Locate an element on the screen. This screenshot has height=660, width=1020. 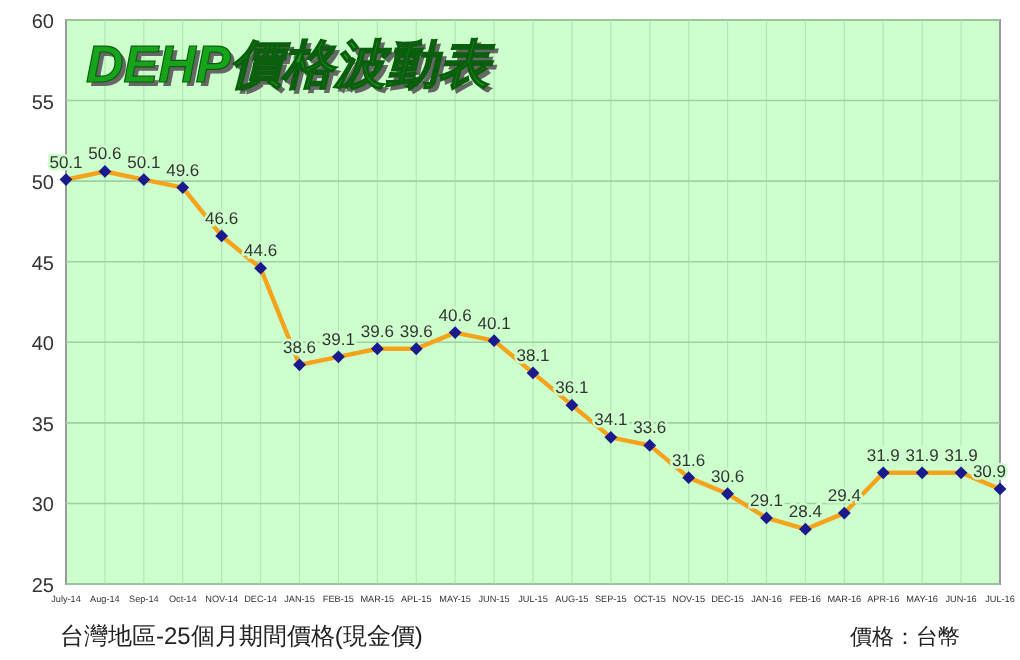
data-label: 50.6 is located at coordinates (105, 153).